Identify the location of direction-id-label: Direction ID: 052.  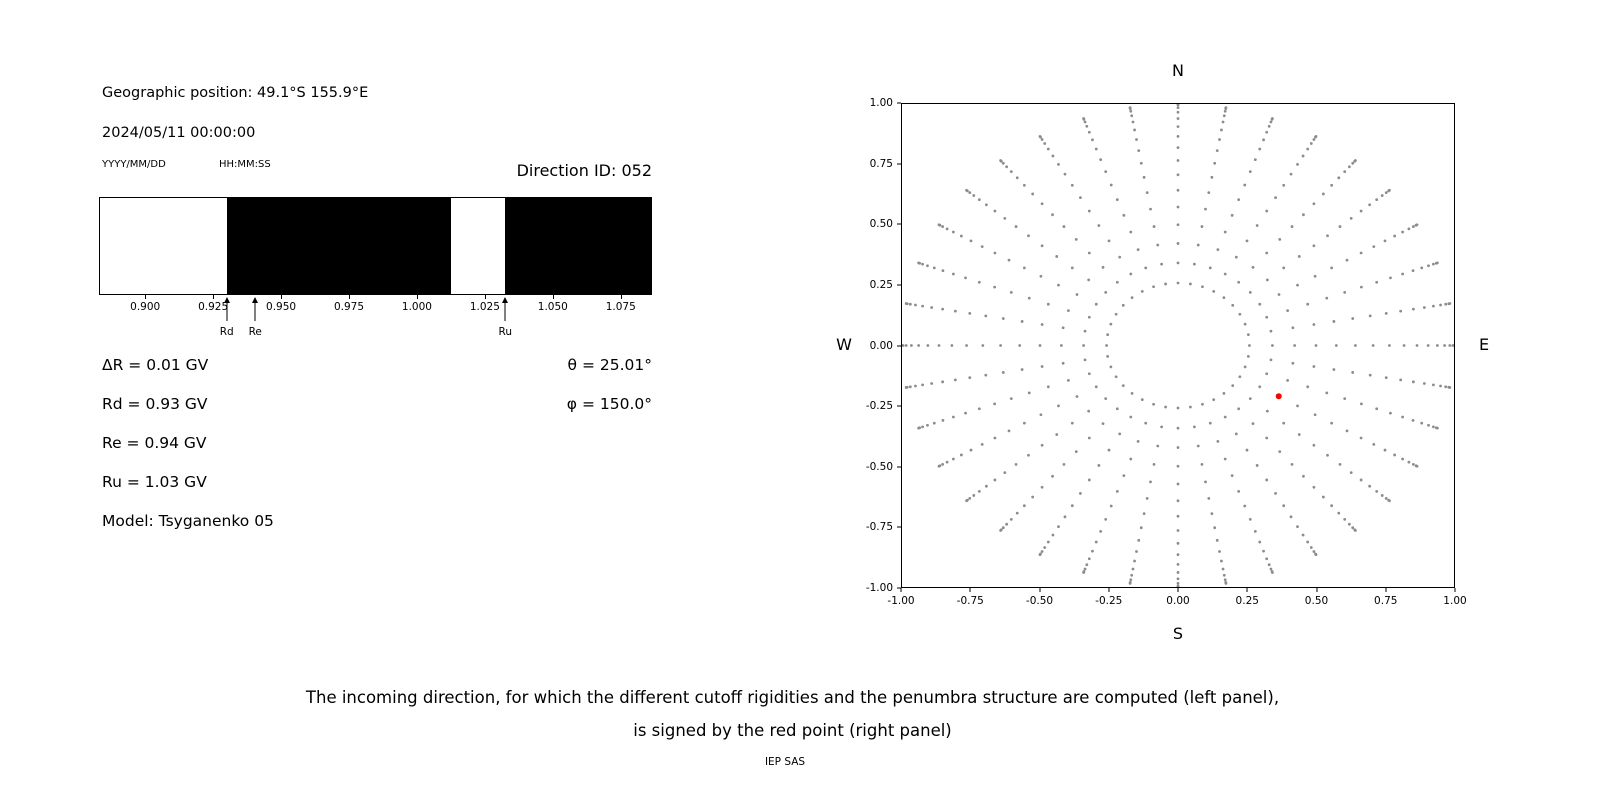
(584, 170).